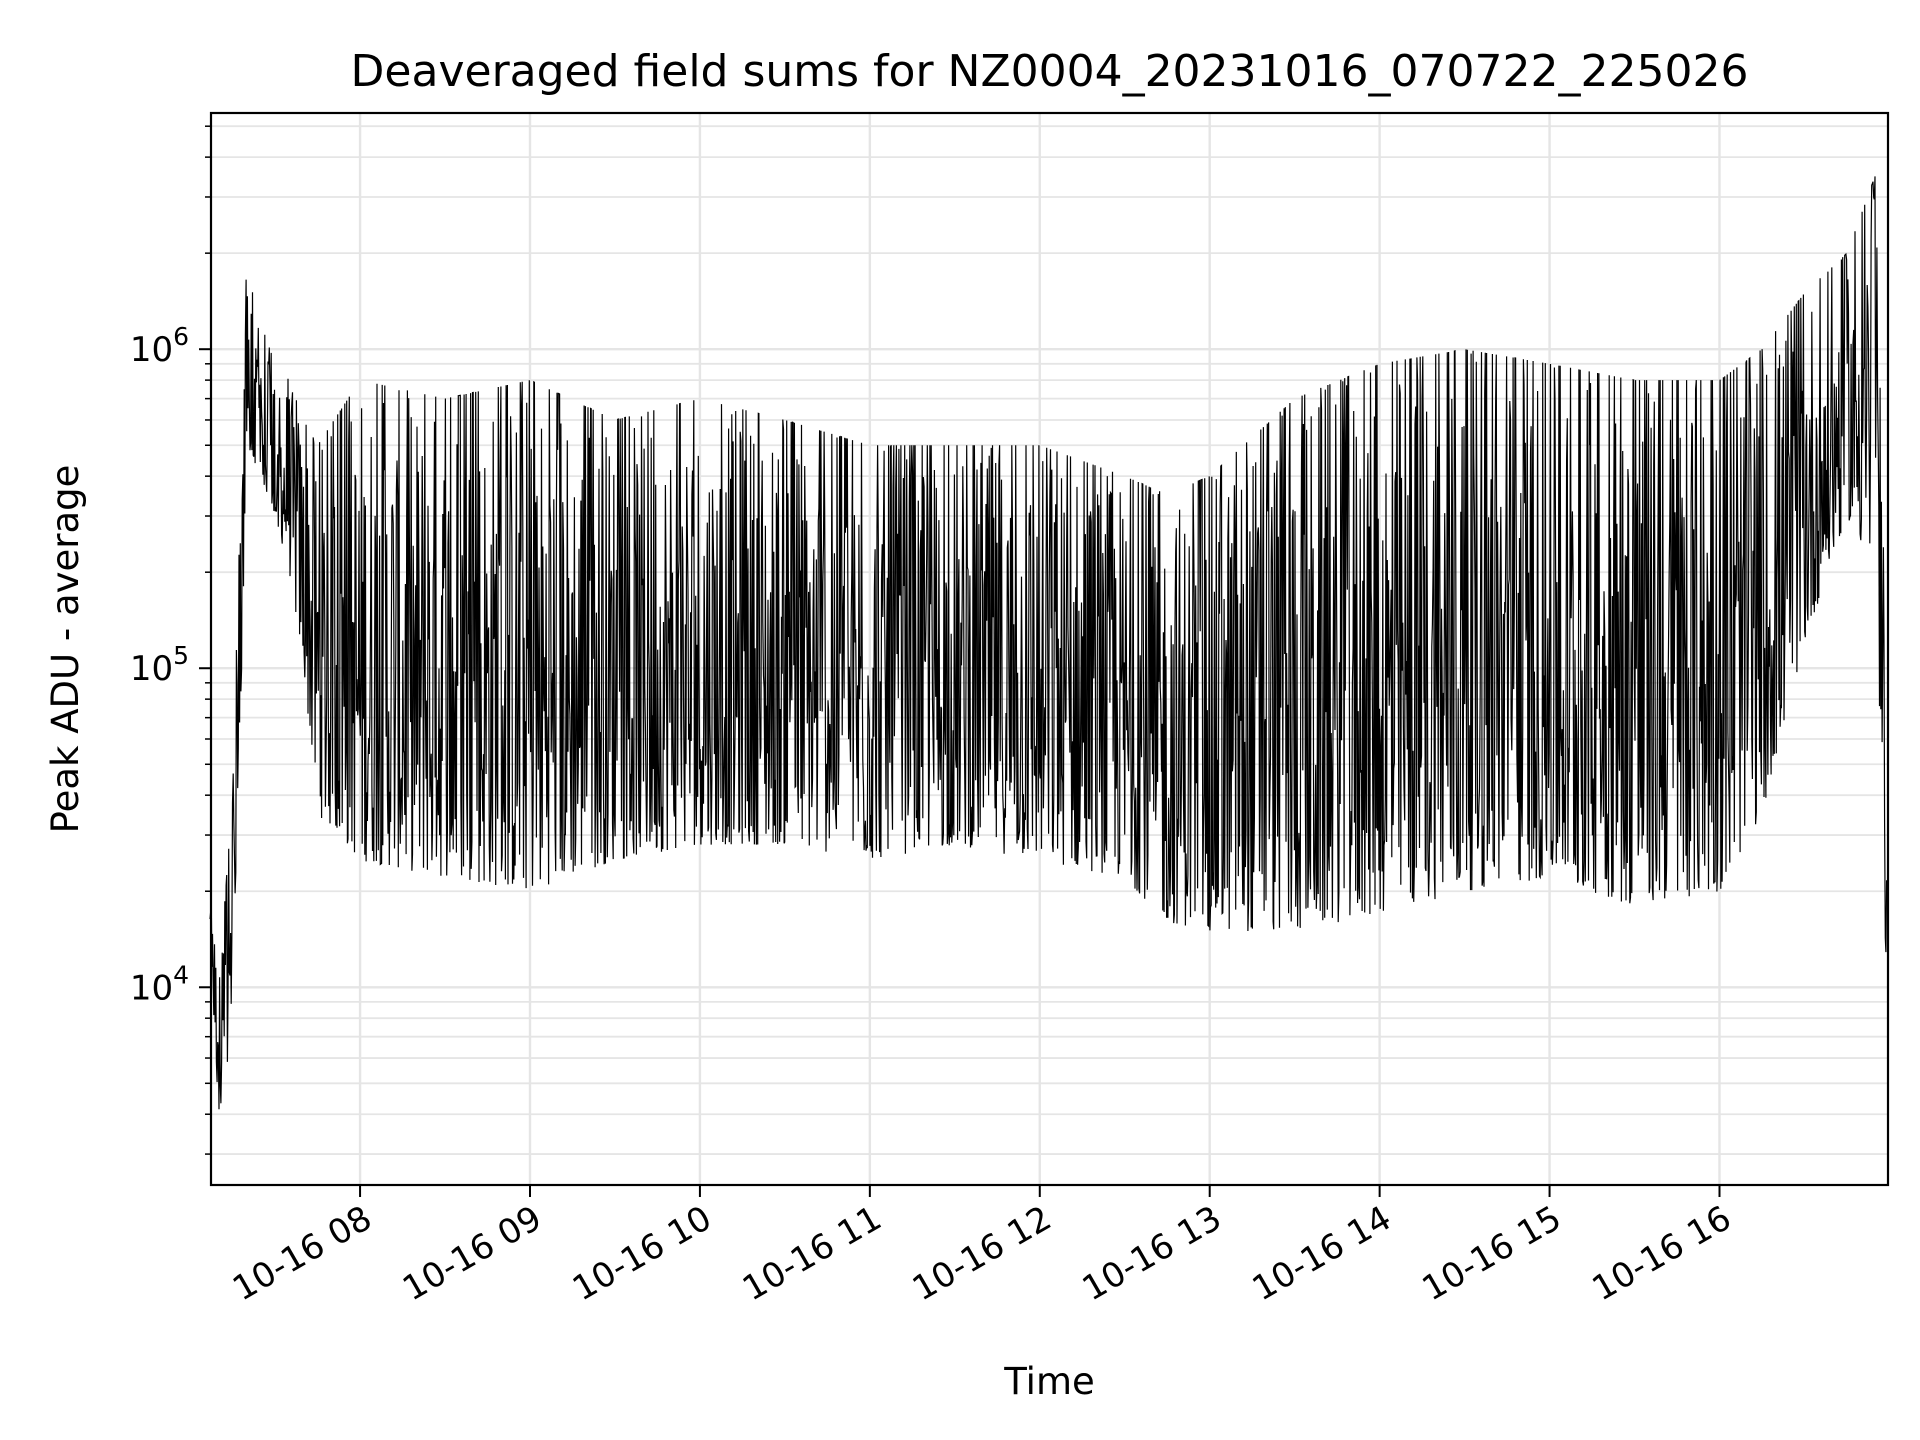  Describe the element at coordinates (159, 665) in the screenshot. I see `y-tick-label: 10⁵` at that location.